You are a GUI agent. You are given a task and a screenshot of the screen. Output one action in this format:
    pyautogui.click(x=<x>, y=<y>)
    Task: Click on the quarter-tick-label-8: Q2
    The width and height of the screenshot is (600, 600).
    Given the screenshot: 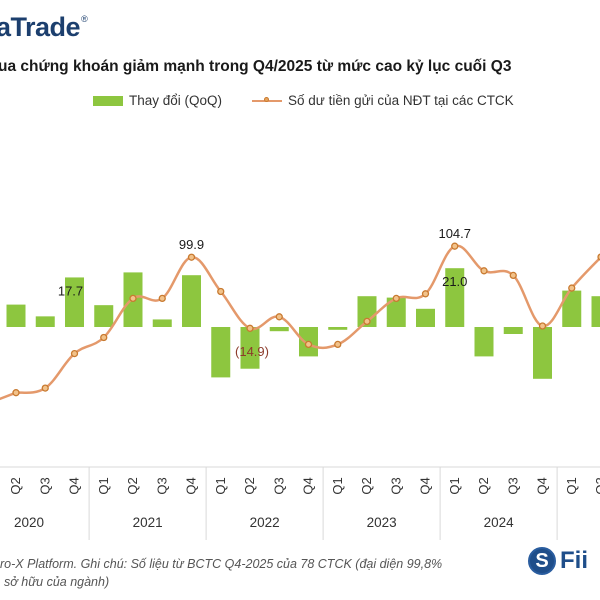 What is the action you would take?
    pyautogui.click(x=249, y=485)
    